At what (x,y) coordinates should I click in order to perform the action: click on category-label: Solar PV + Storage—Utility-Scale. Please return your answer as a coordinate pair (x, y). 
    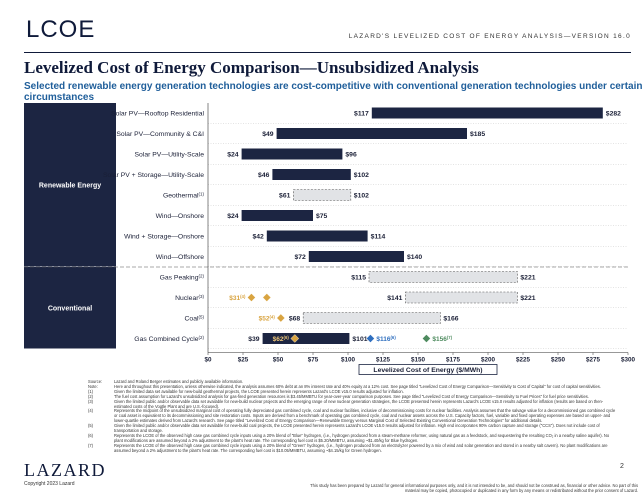
    Looking at the image, I should click on (153, 175).